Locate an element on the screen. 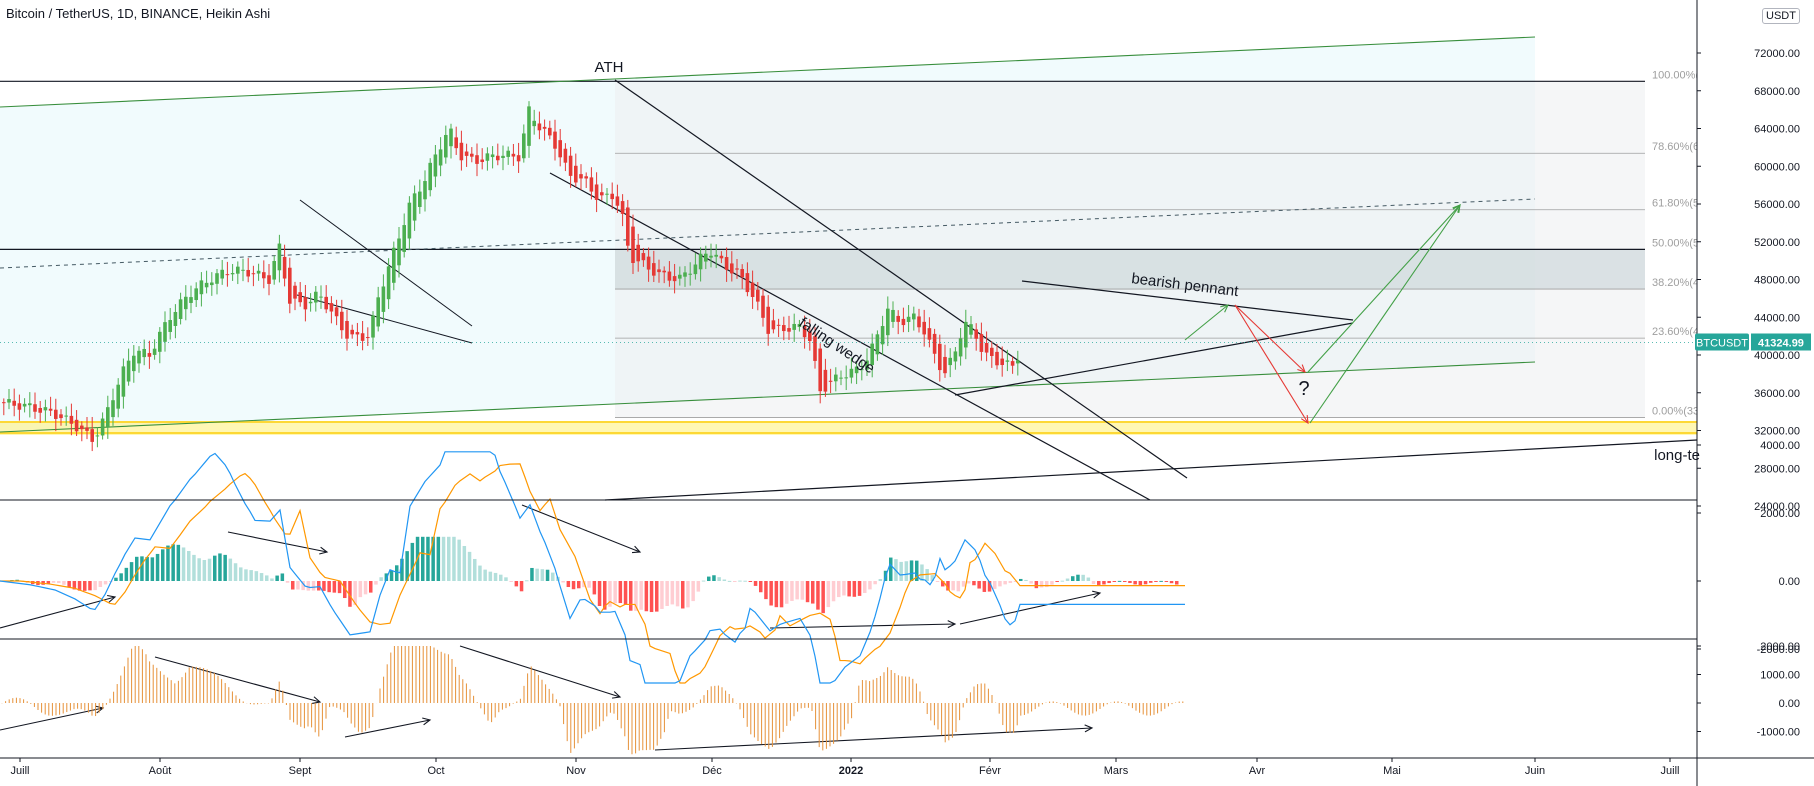 The height and width of the screenshot is (786, 1814). currency-button: USDT is located at coordinates (1781, 16).